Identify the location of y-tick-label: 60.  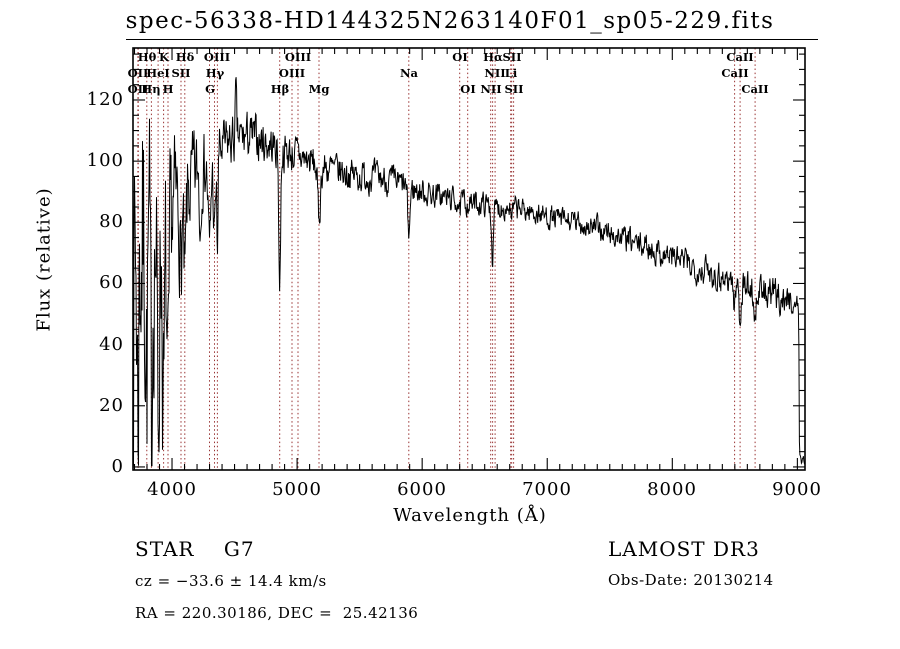
(111, 282).